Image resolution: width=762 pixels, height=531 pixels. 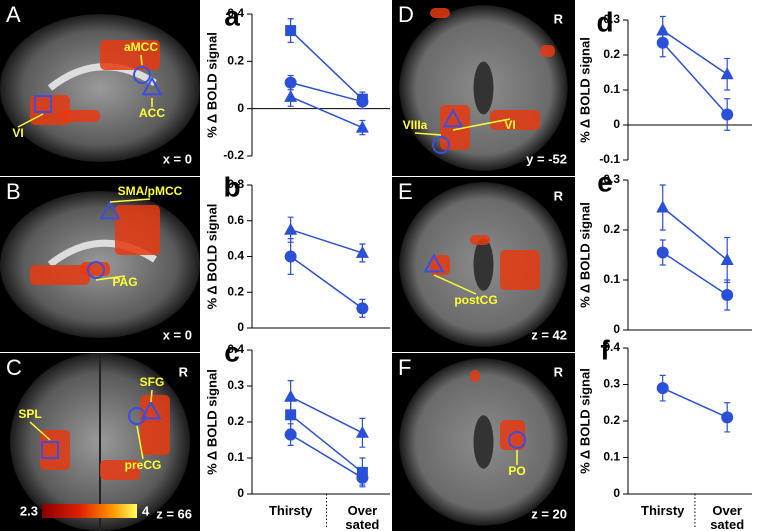 I want to click on region-label: SFG, so click(x=152, y=382).